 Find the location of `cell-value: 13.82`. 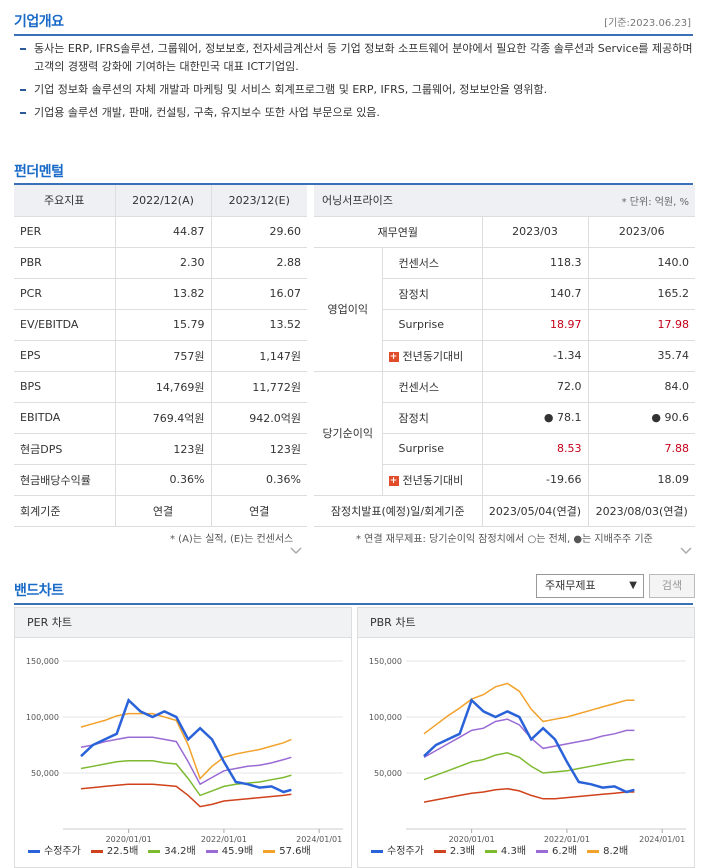

cell-value: 13.82 is located at coordinates (162, 294).